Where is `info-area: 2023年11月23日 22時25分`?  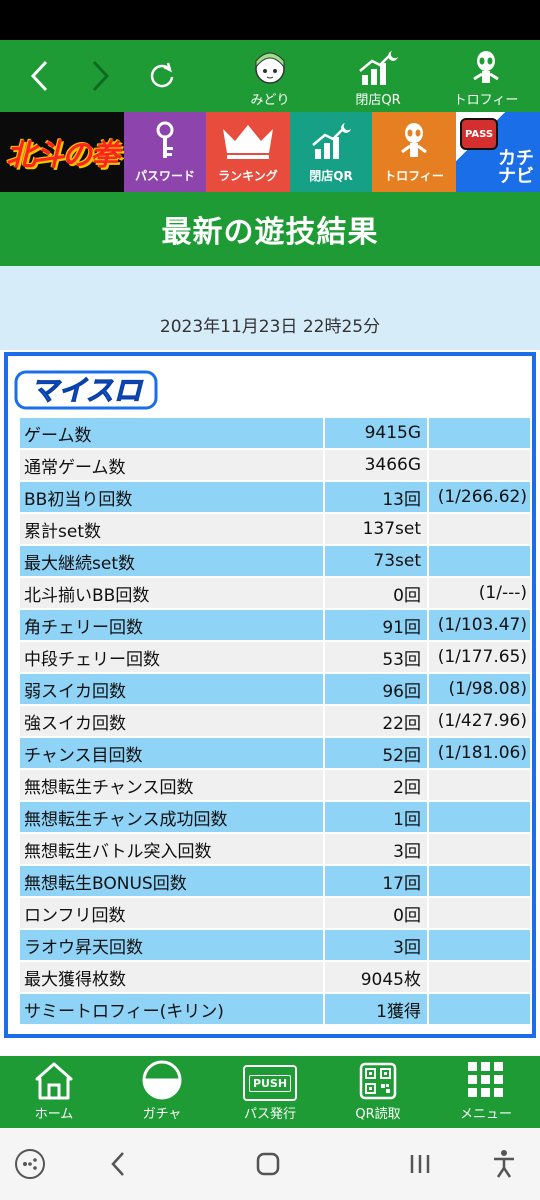
info-area: 2023年11月23日 22時25分 is located at coordinates (270, 308).